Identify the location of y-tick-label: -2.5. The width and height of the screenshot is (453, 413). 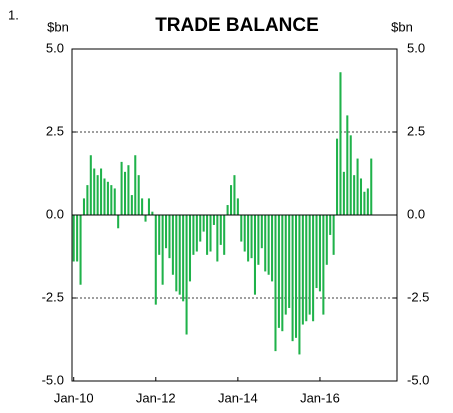
(53, 296).